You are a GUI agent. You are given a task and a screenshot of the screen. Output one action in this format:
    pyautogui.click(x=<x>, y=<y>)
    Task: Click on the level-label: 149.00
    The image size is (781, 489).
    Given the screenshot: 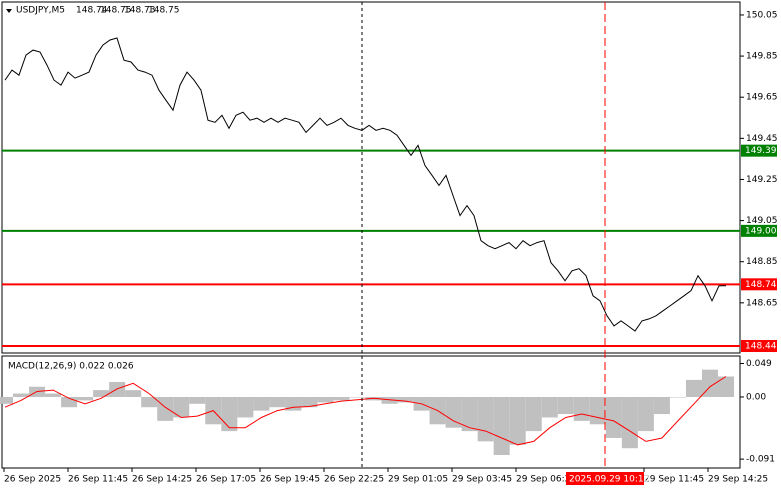 What is the action you would take?
    pyautogui.click(x=761, y=231)
    